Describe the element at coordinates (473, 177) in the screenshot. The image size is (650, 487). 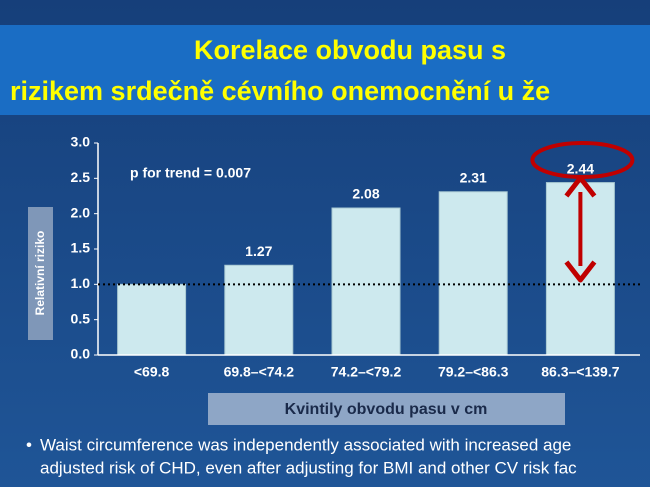
I see `value-label: 2.31` at that location.